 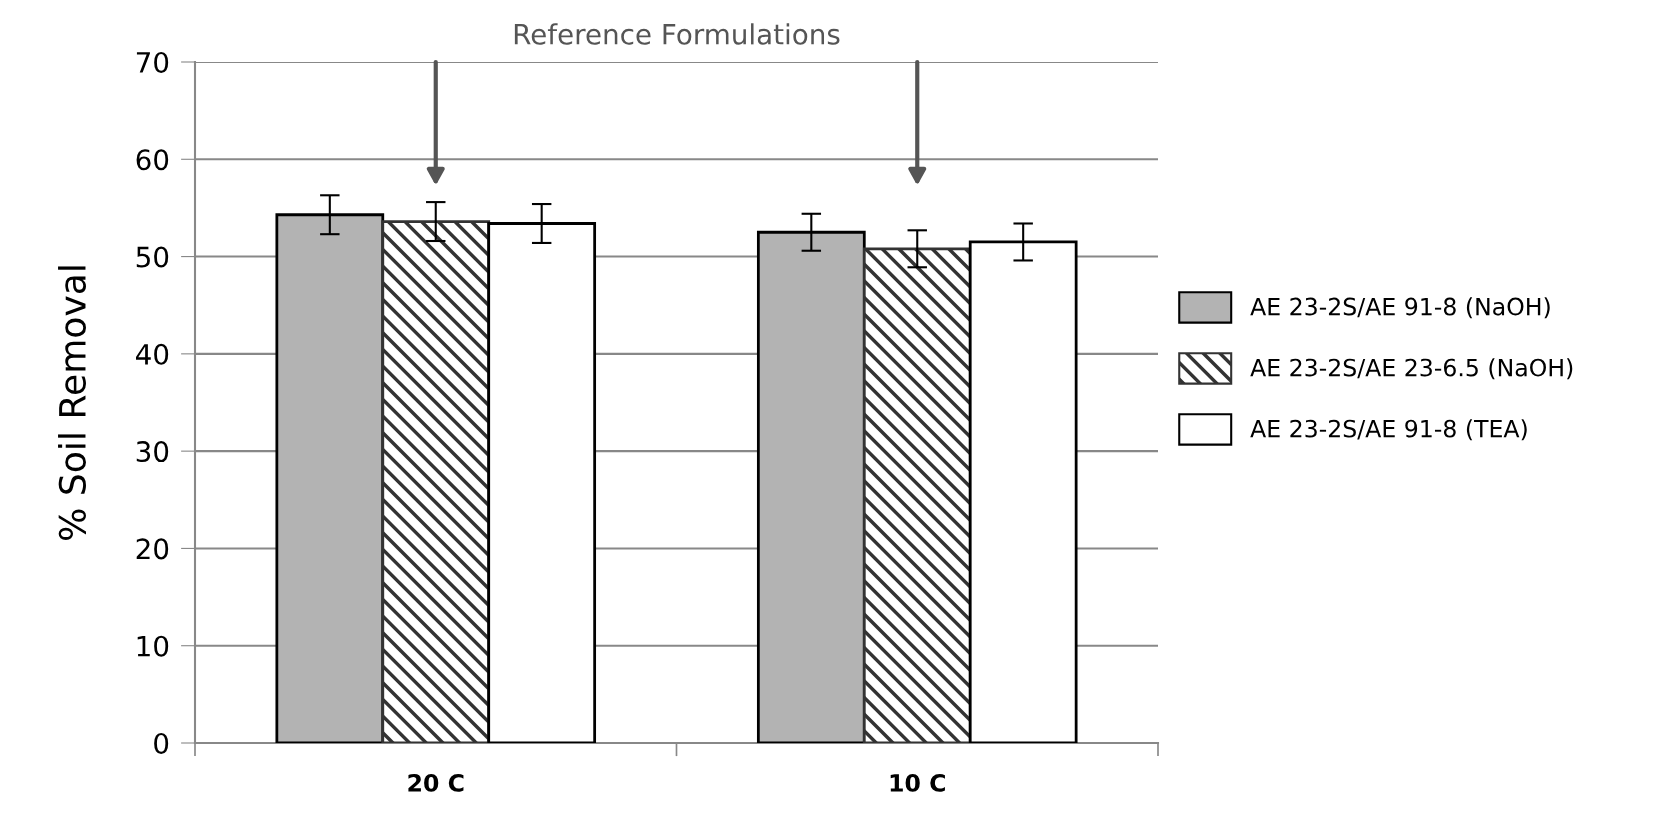 What do you see at coordinates (436, 782) in the screenshot?
I see `x-tick-label: 20 C` at bounding box center [436, 782].